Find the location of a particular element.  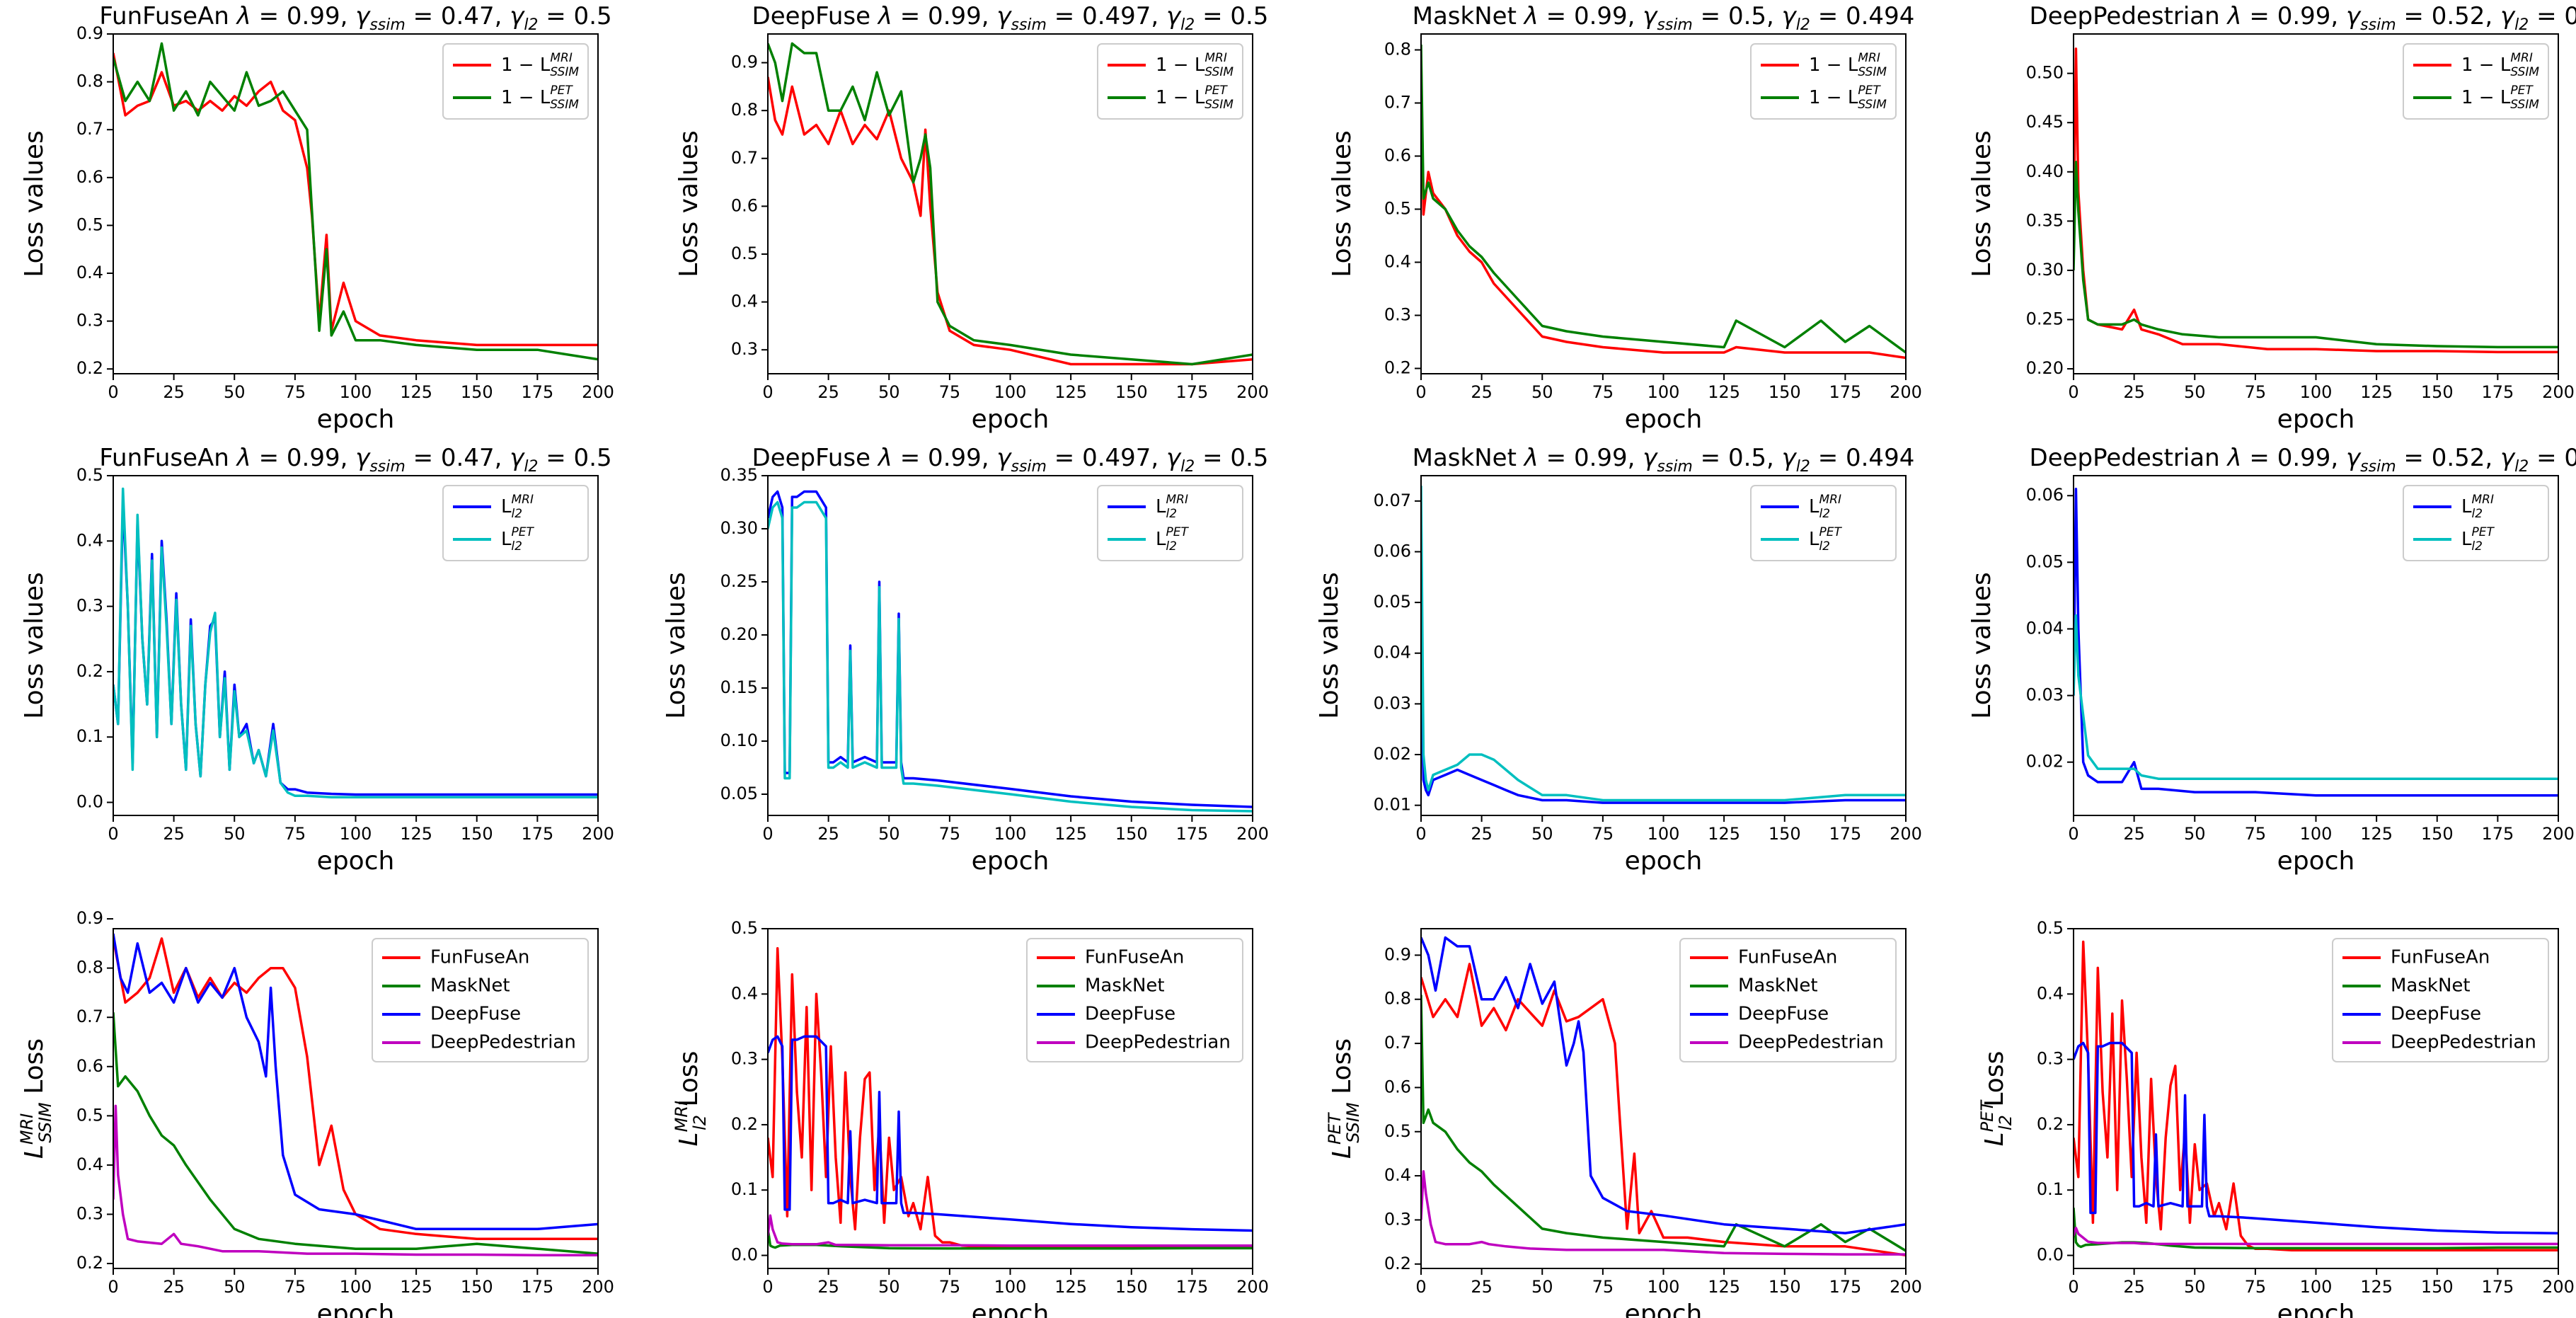

y-tick-label: 0.3 is located at coordinates (745, 1059).